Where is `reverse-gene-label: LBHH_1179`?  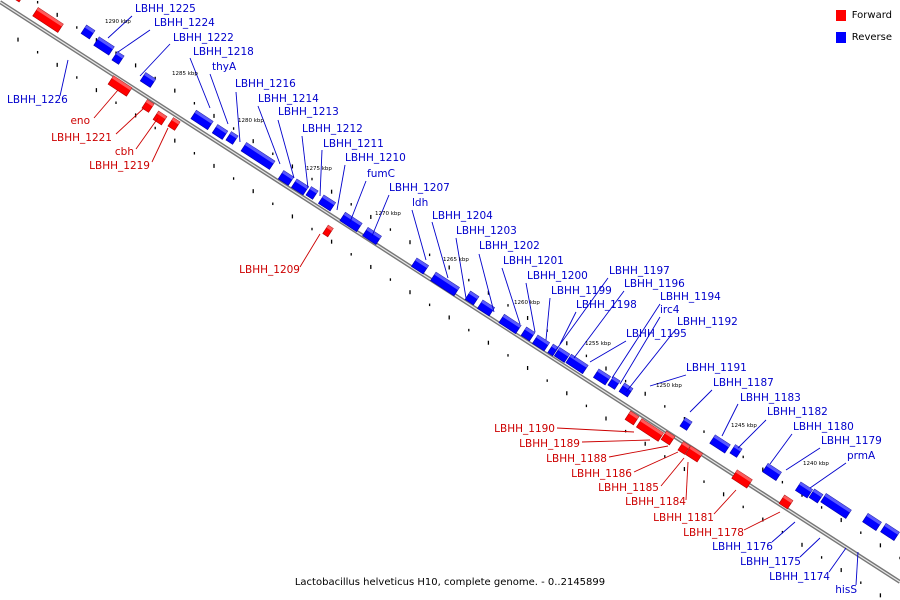 reverse-gene-label: LBHH_1179 is located at coordinates (851, 441).